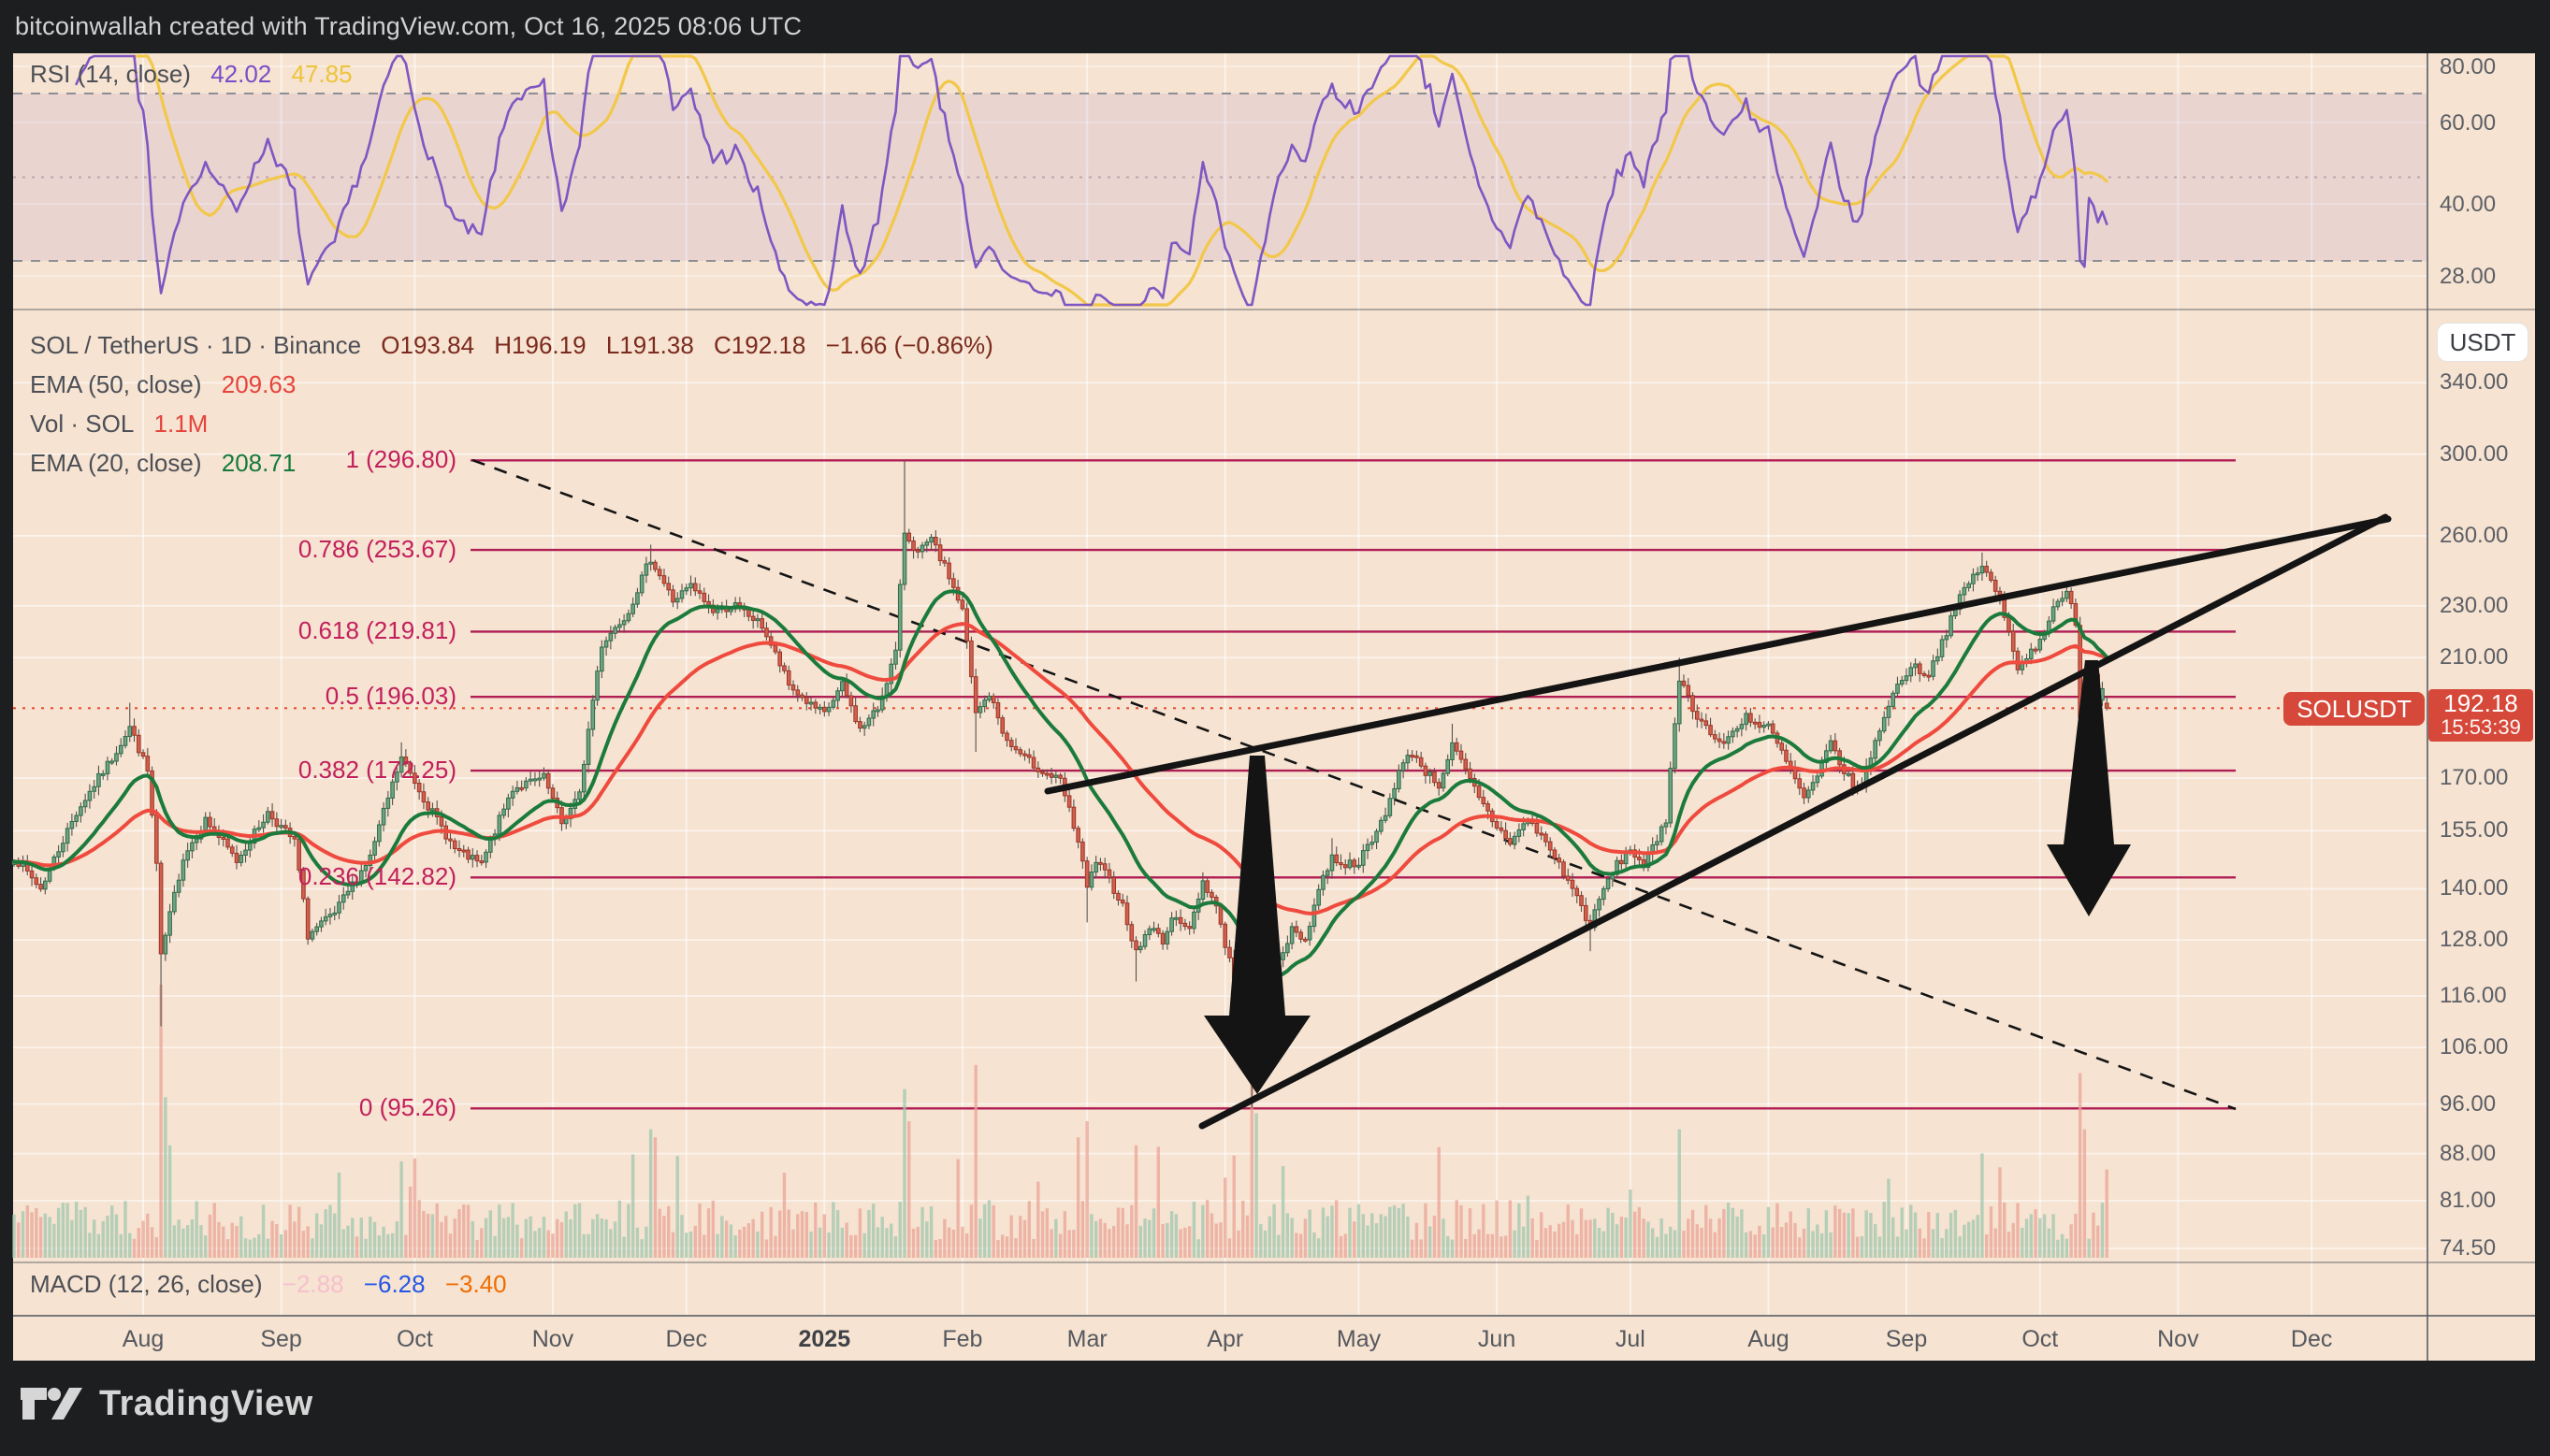 The width and height of the screenshot is (2550, 1456). Describe the element at coordinates (2474, 453) in the screenshot. I see `price-tick-label: 300.00` at that location.